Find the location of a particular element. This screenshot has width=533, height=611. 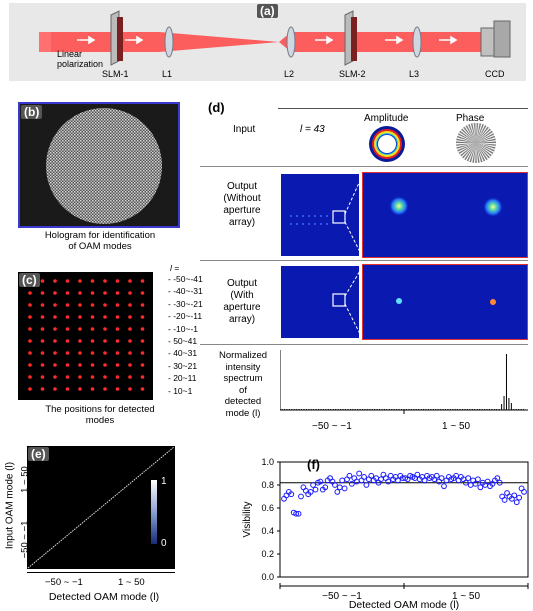

label-line: aperture is located at coordinates (242, 307).